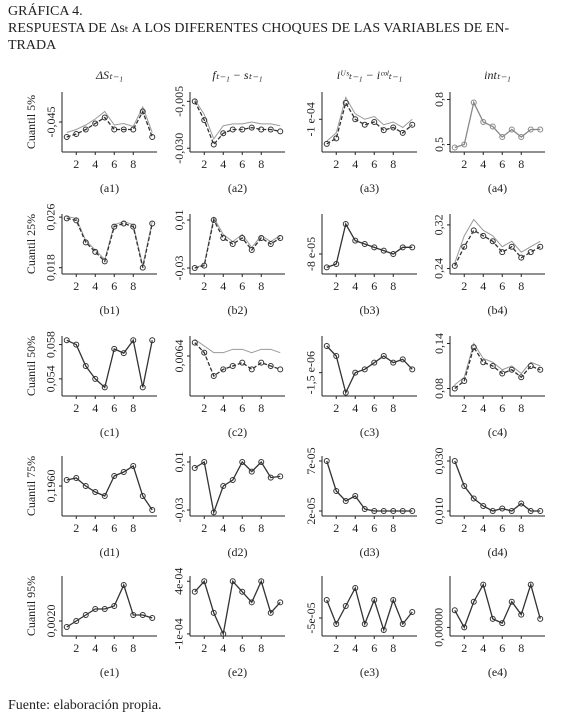 This screenshot has height=722, width=575. What do you see at coordinates (498, 310) in the screenshot?
I see `panel-label: (b4)` at bounding box center [498, 310].